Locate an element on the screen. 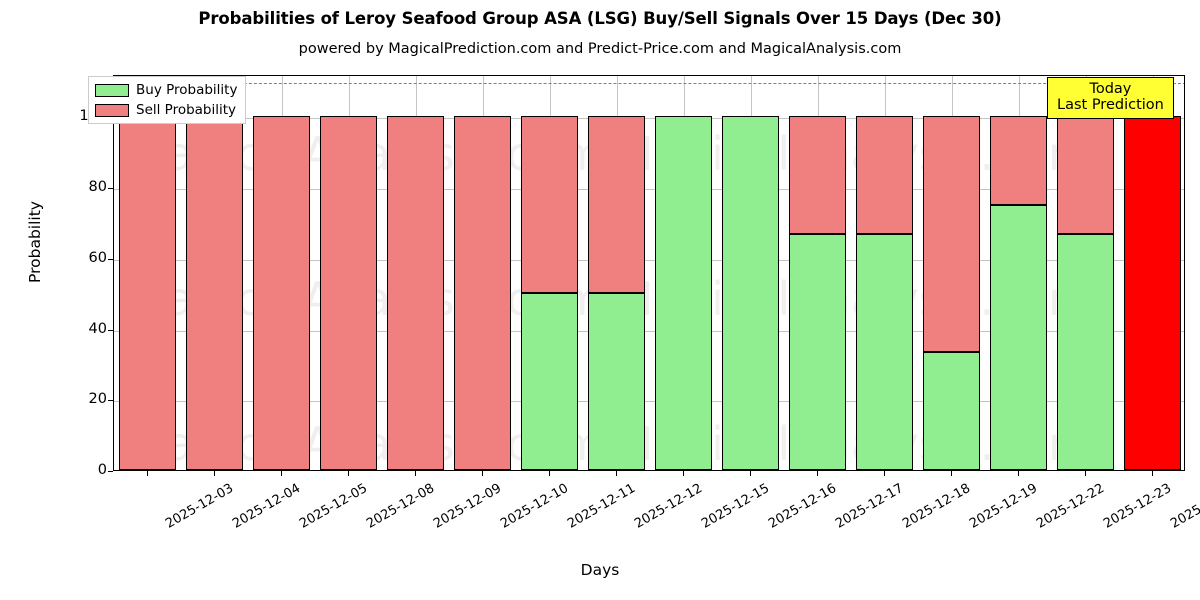  x-axis-tick-label: 2025-12-12 is located at coordinates (668, 506).